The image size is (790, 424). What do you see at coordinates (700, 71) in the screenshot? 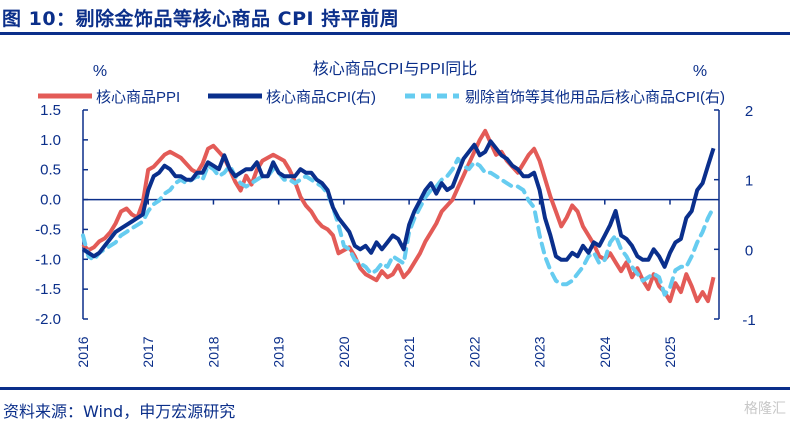
I see `right-axis-unit: %` at bounding box center [700, 71].